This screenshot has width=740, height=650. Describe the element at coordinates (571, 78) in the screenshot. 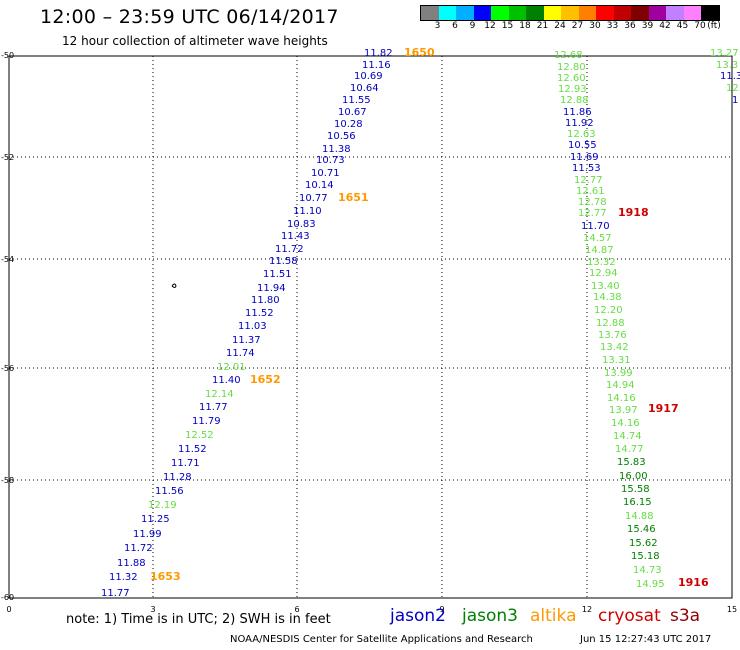

I see `swh-value-label: 12.60` at that location.